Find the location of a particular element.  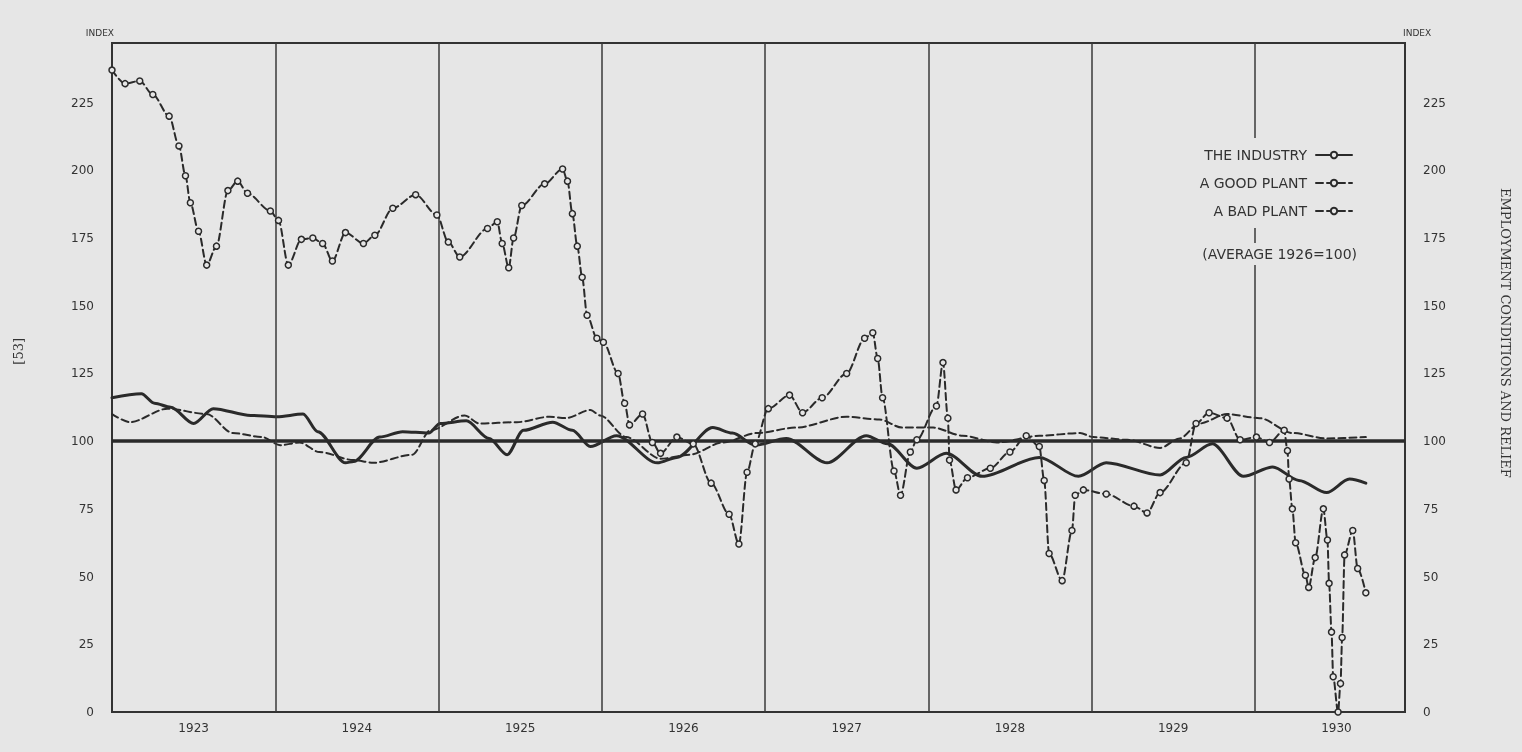

y2-tick-label: 75 is located at coordinates (1431, 508).